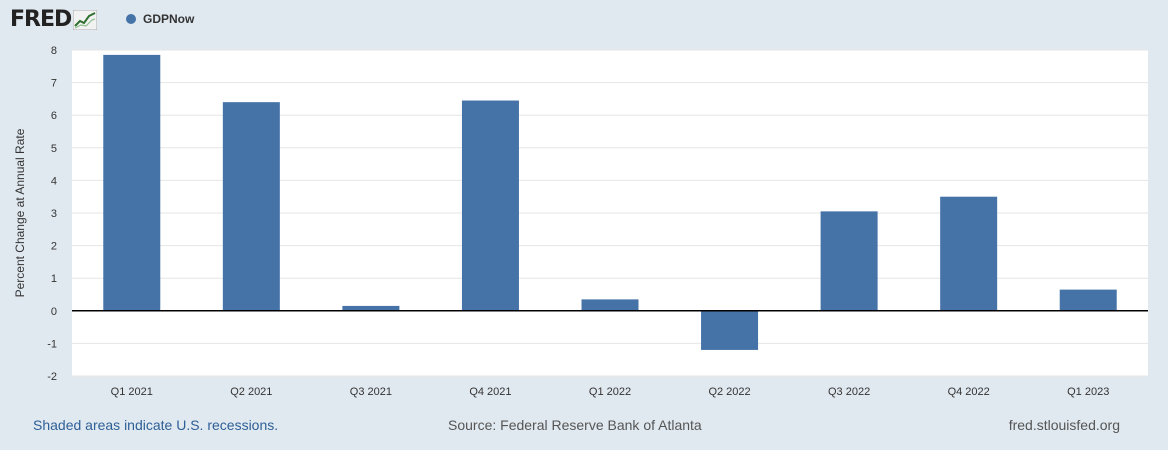  I want to click on legend-label: GDPNow, so click(169, 19).